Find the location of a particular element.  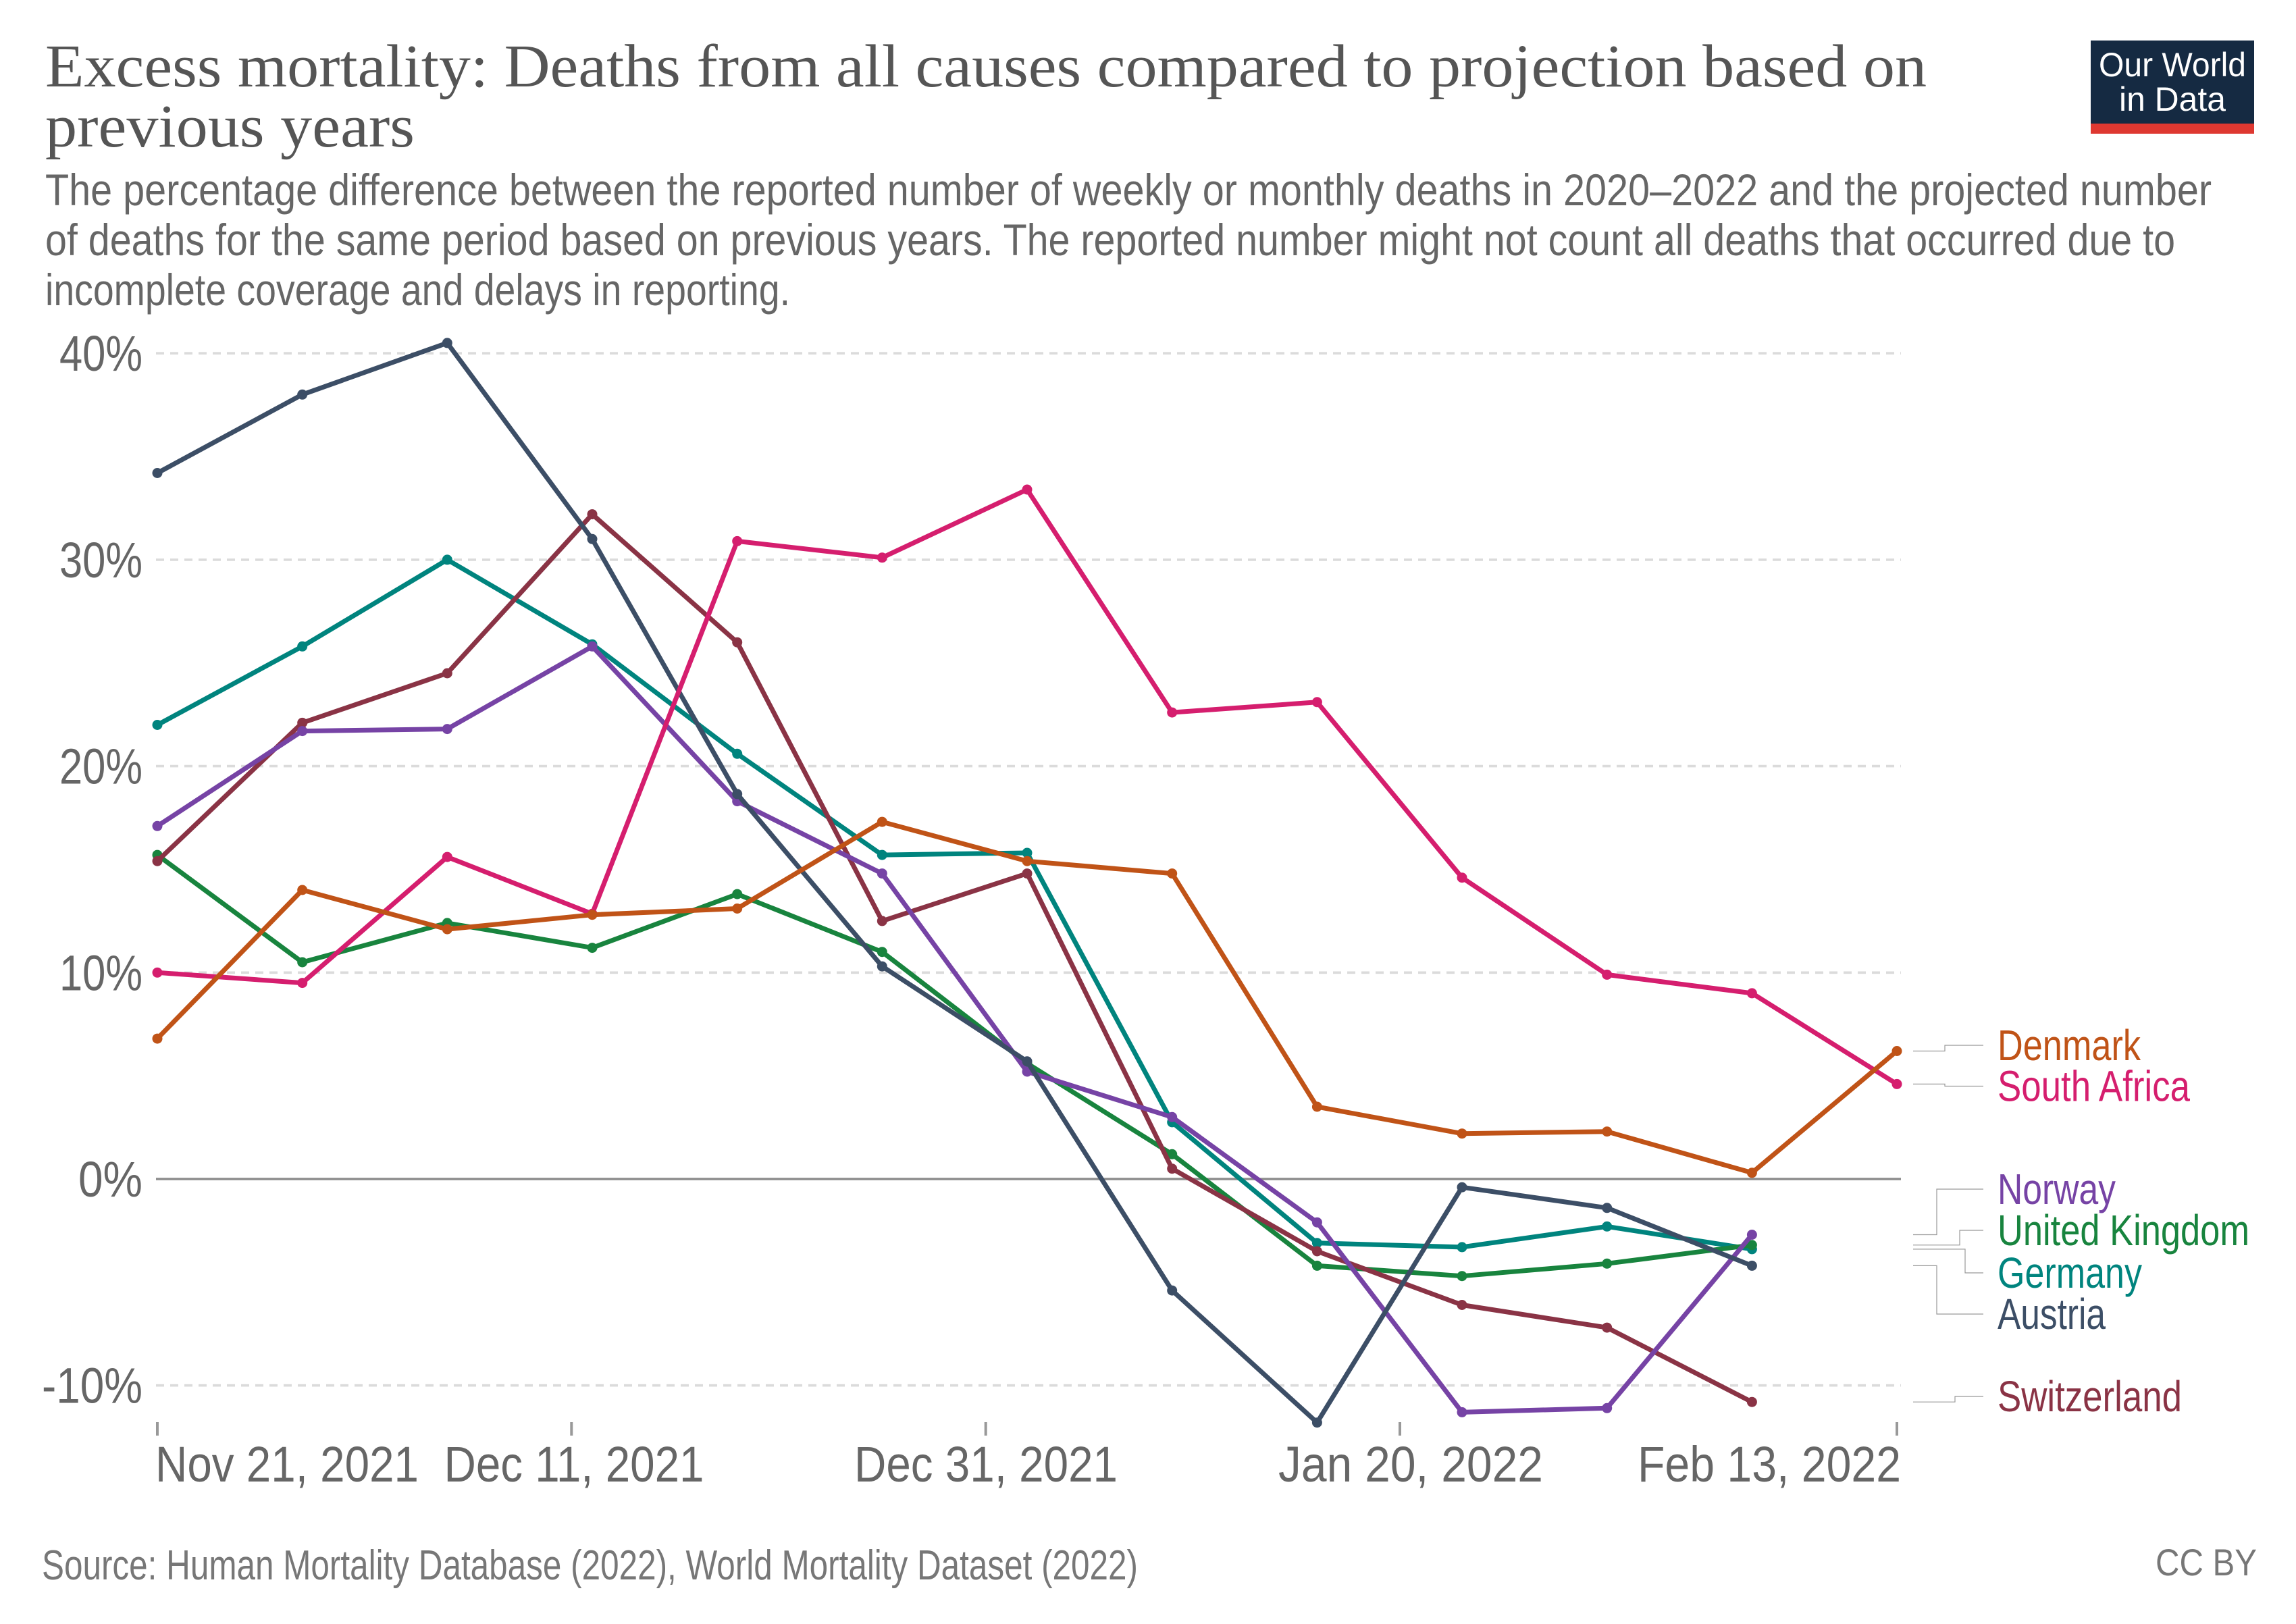

svg-text: Germany is located at coordinates (2070, 1273).